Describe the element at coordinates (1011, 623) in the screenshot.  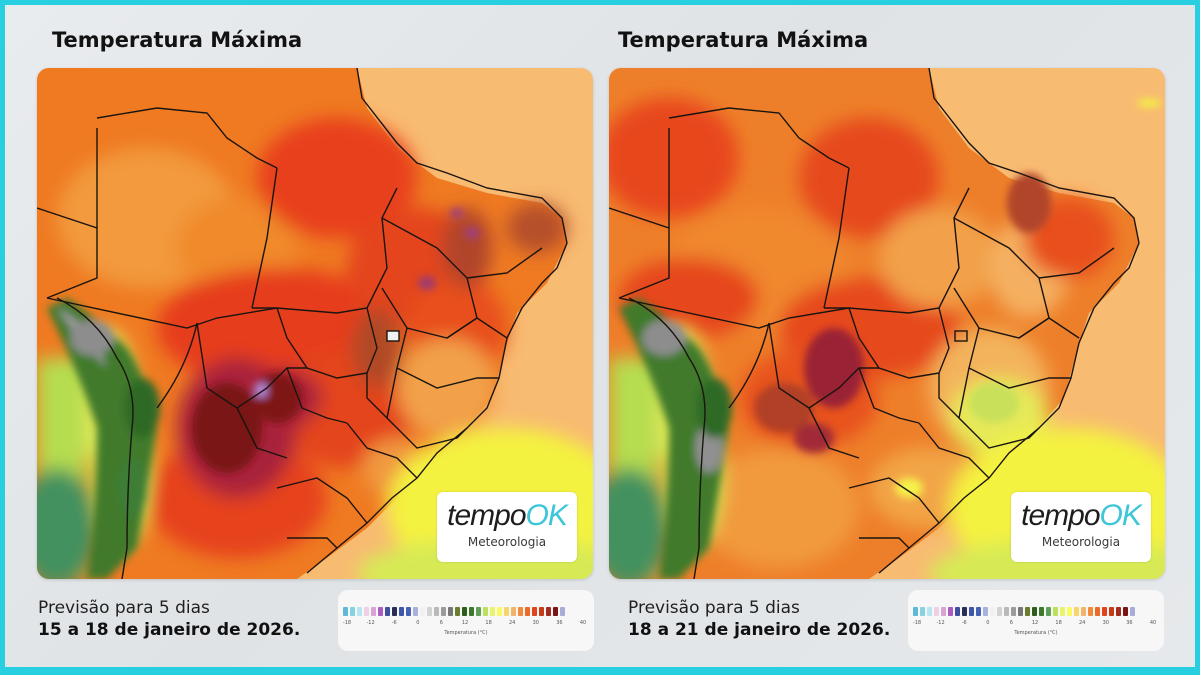
I see `legend-tick-label: 6` at that location.